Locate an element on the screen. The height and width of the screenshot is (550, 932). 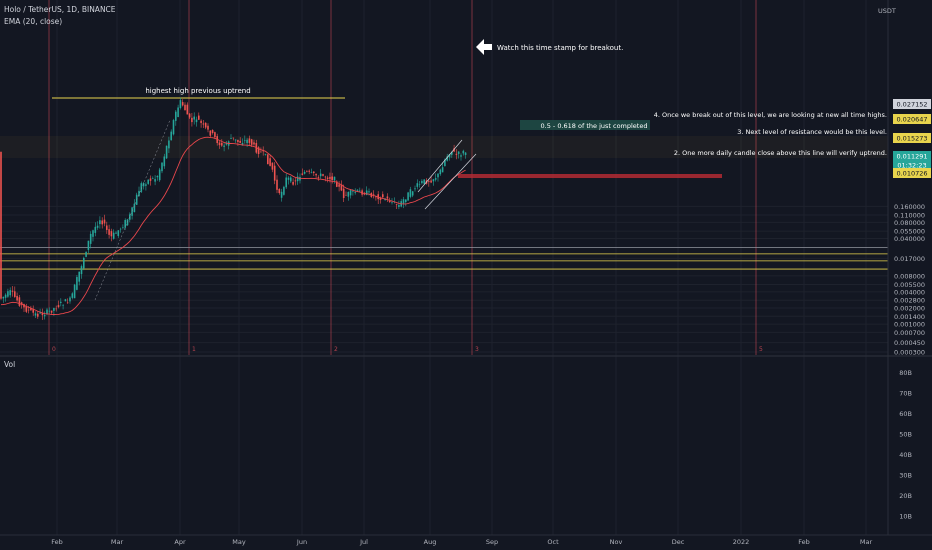
price-tag-label: 0.020647 is located at coordinates (911, 120).